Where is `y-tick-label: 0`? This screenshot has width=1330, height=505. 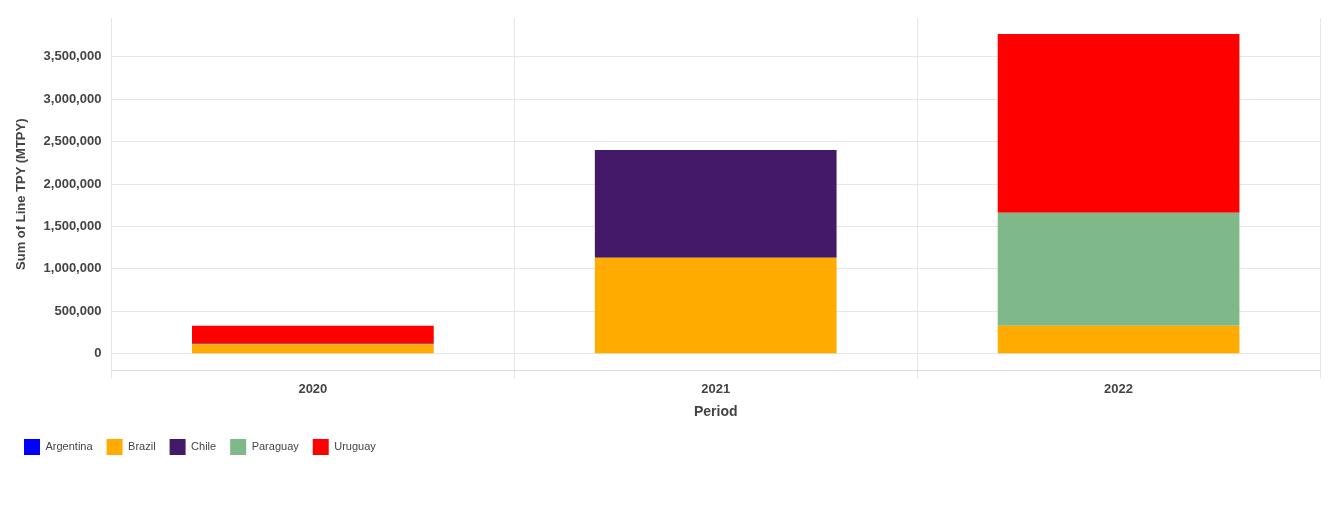
y-tick-label: 0 is located at coordinates (98, 353).